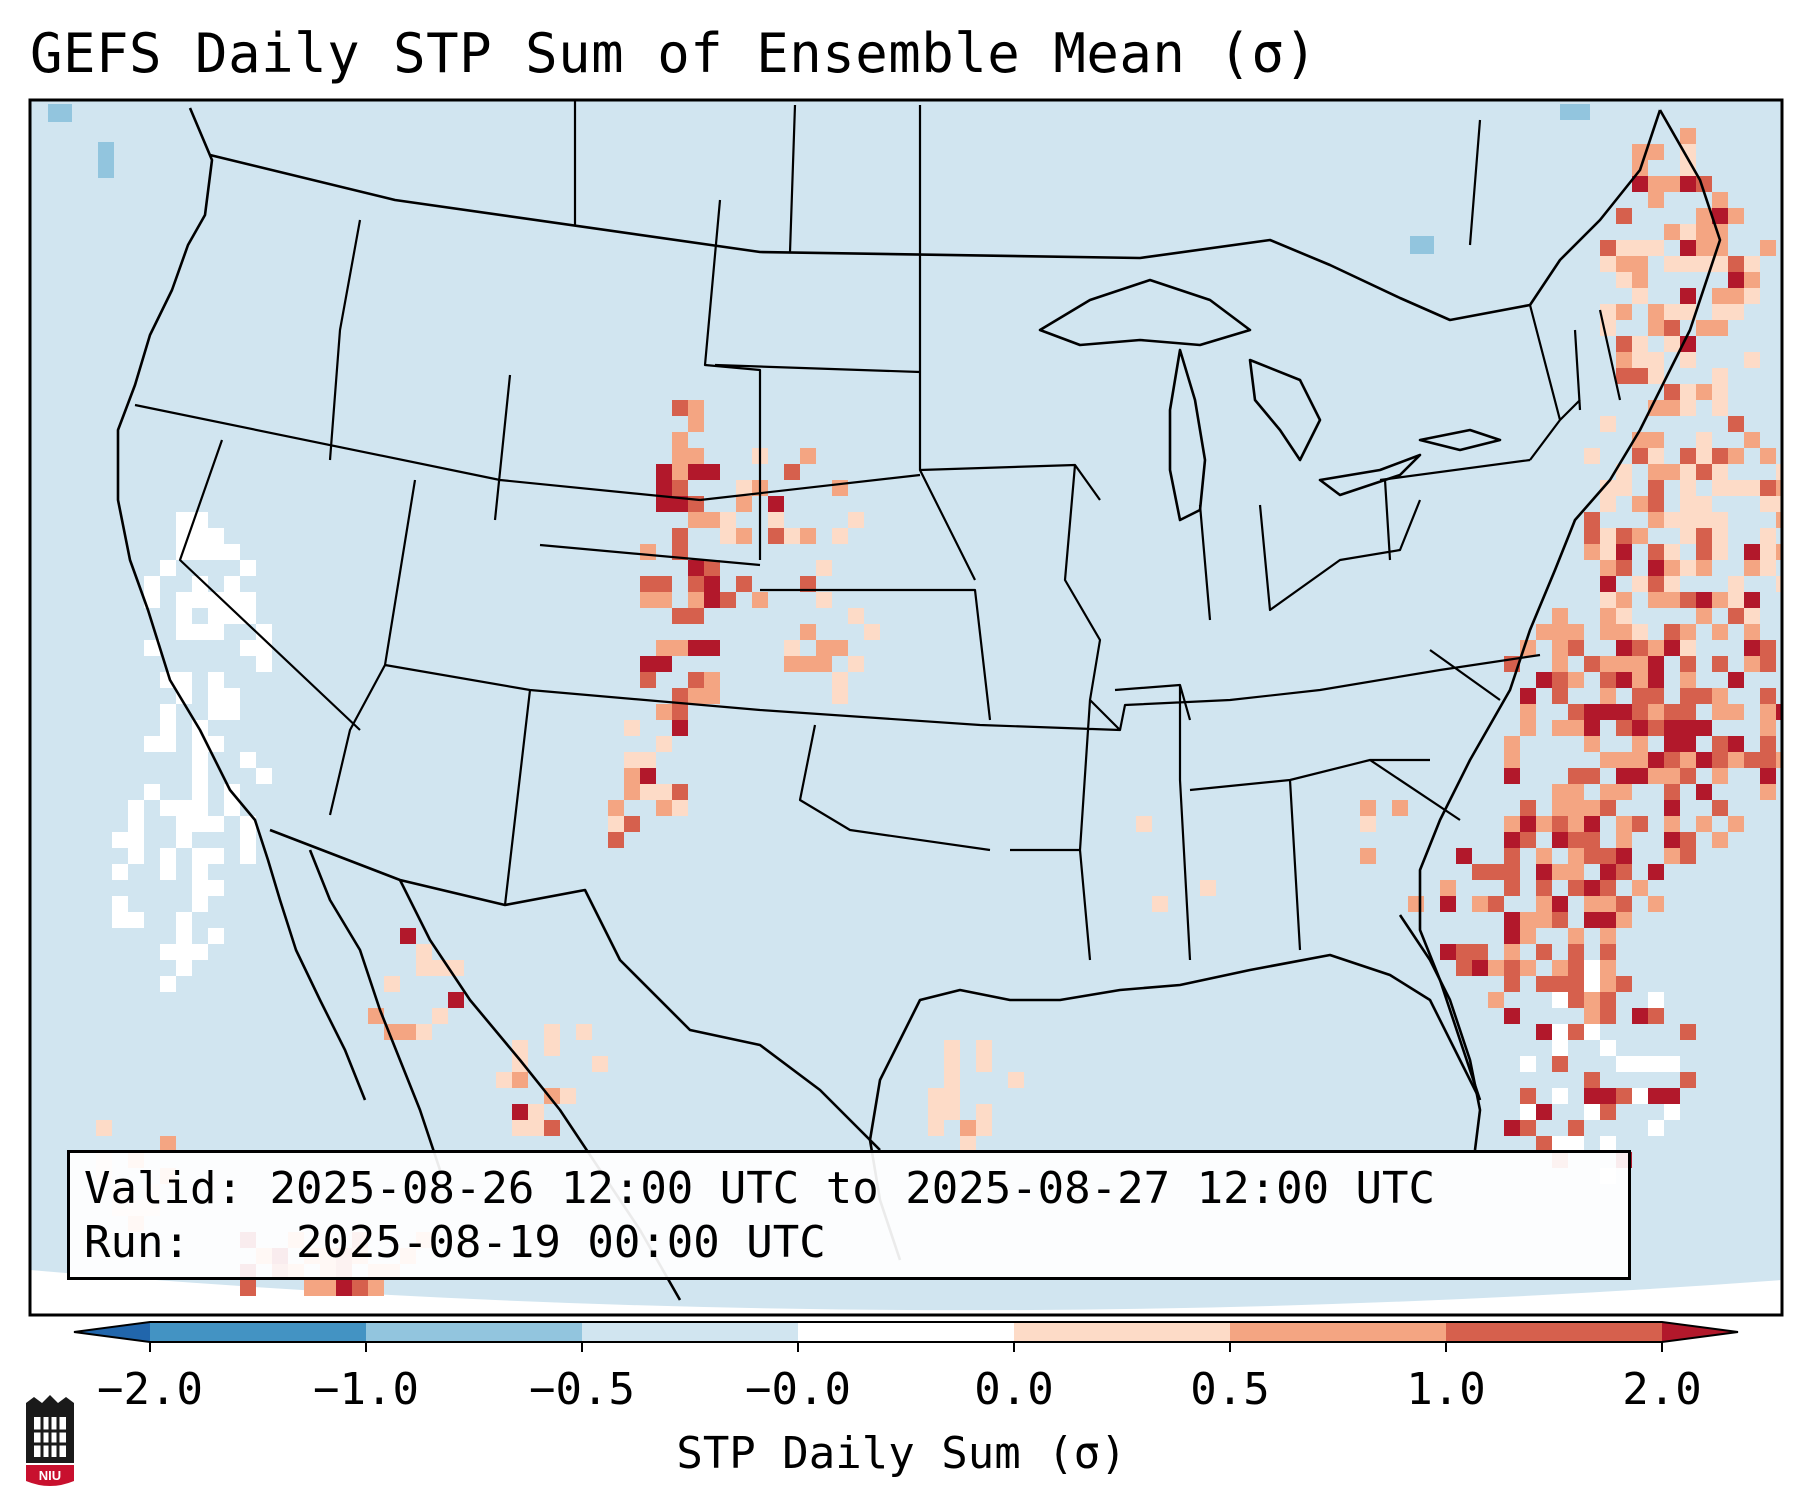 The height and width of the screenshot is (1506, 1803). I want to click on colorbar-extend-low, so click(112, 1332).